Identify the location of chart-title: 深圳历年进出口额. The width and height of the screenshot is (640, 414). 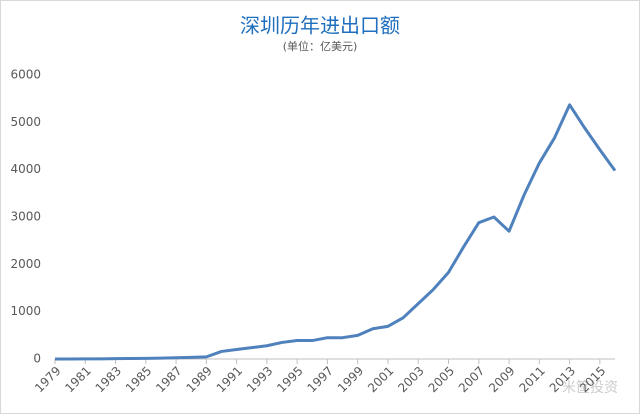
(320, 26).